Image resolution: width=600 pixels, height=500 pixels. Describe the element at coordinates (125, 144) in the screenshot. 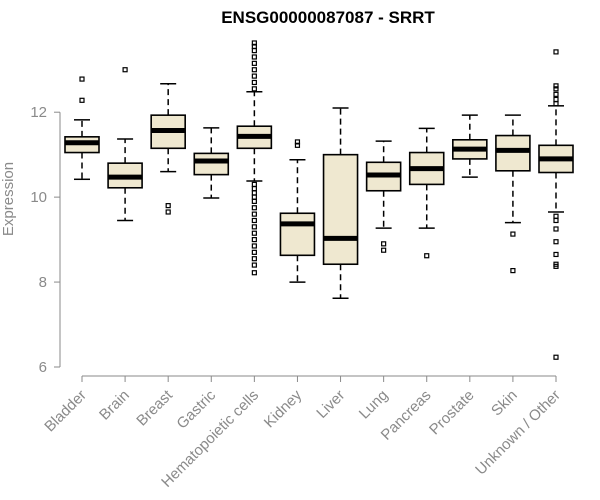

I see `box-brain` at that location.